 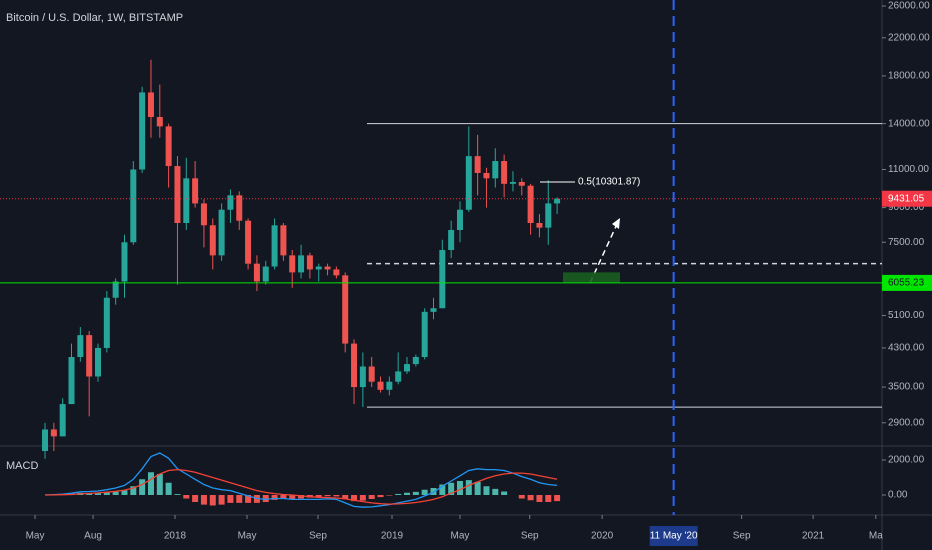 What do you see at coordinates (909, 6) in the screenshot?
I see `y-tick-label: 26000.00` at bounding box center [909, 6].